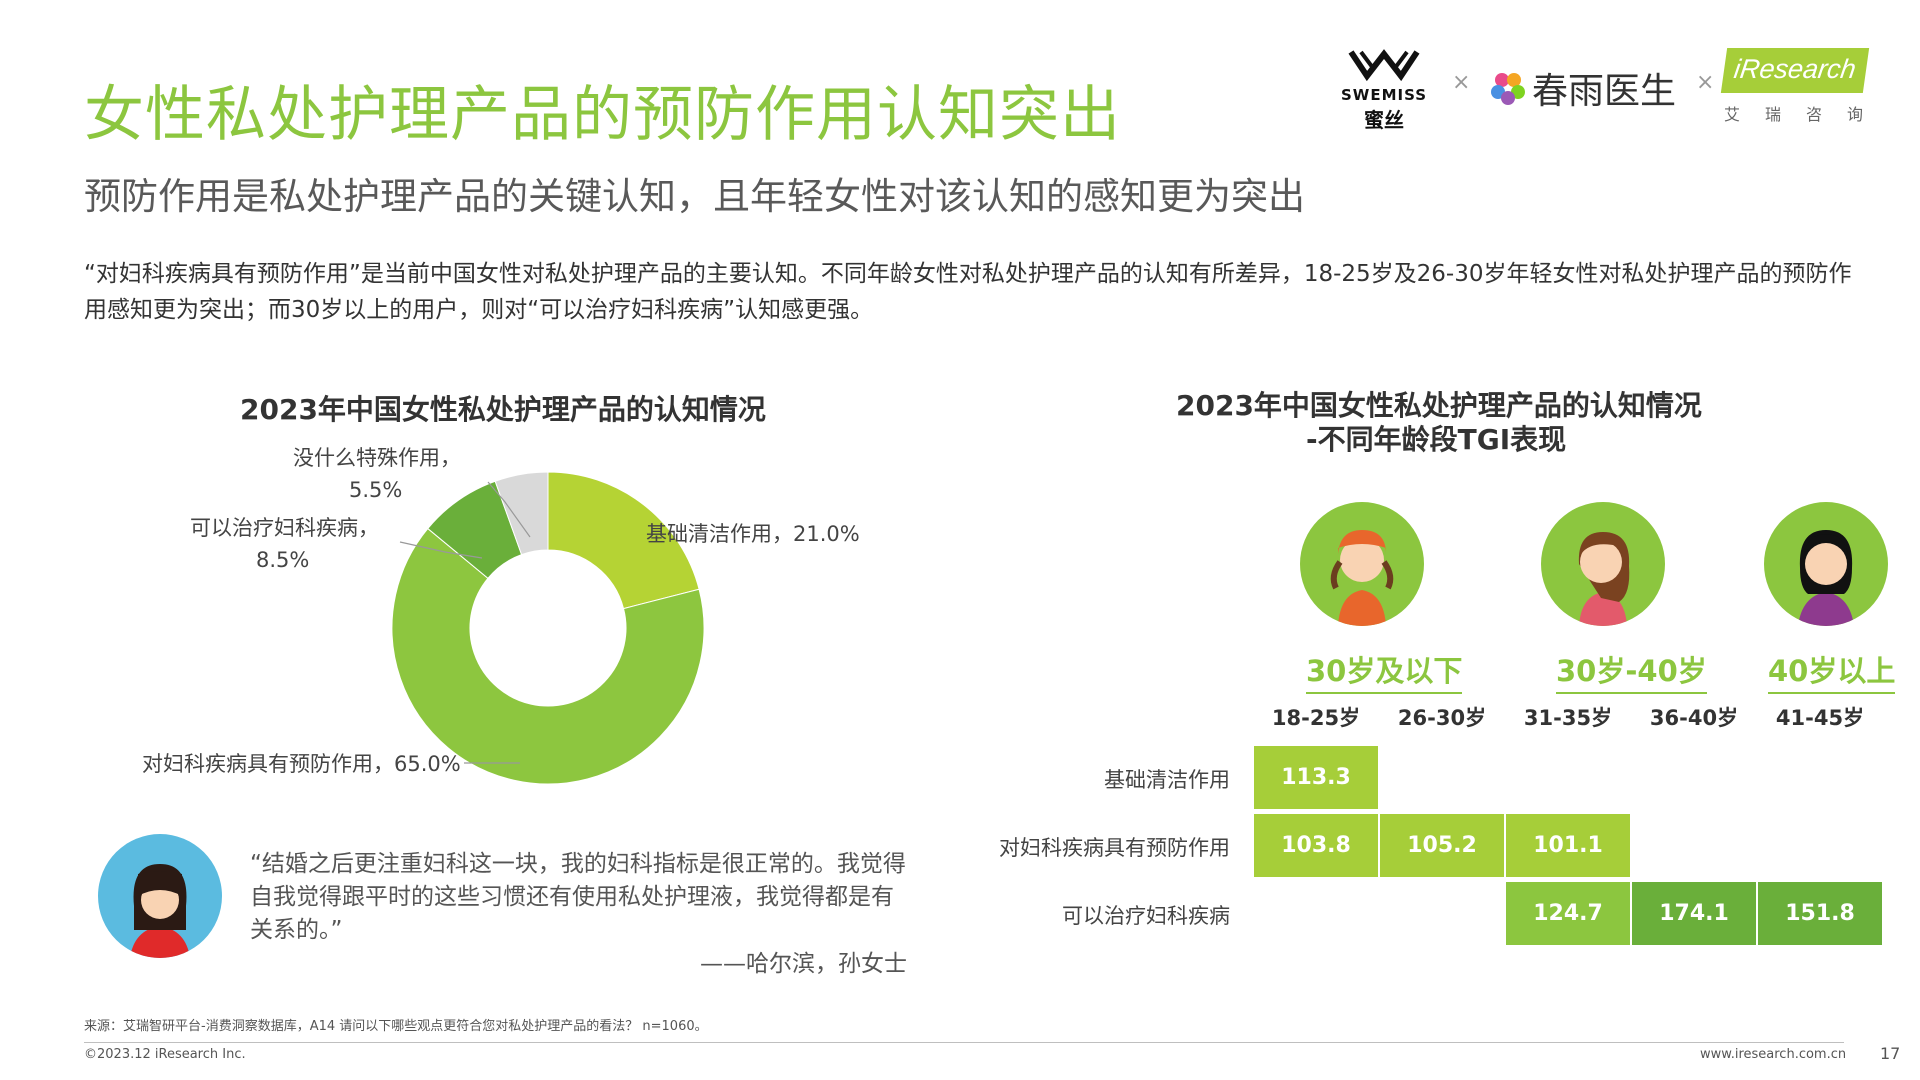 The image size is (1920, 1080). I want to click on tgi-cell-1-1: 105.2, so click(1442, 845).